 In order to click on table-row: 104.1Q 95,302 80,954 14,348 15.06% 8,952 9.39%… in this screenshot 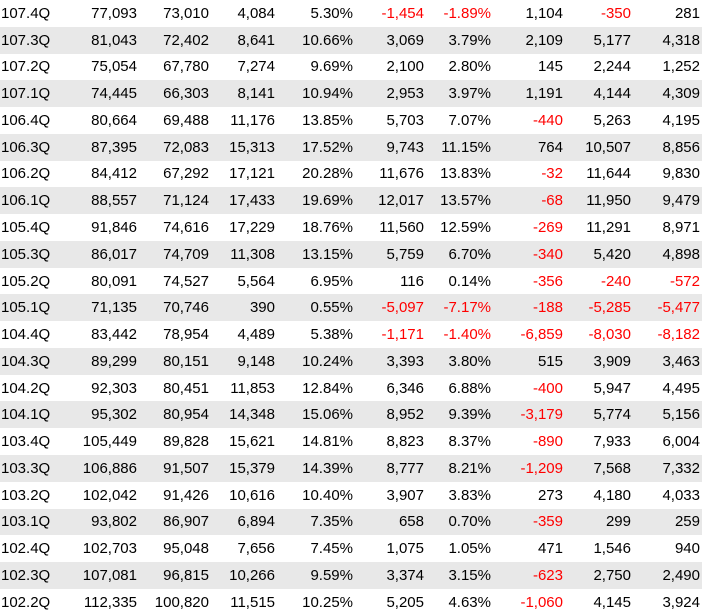, I will do `click(351, 415)`.